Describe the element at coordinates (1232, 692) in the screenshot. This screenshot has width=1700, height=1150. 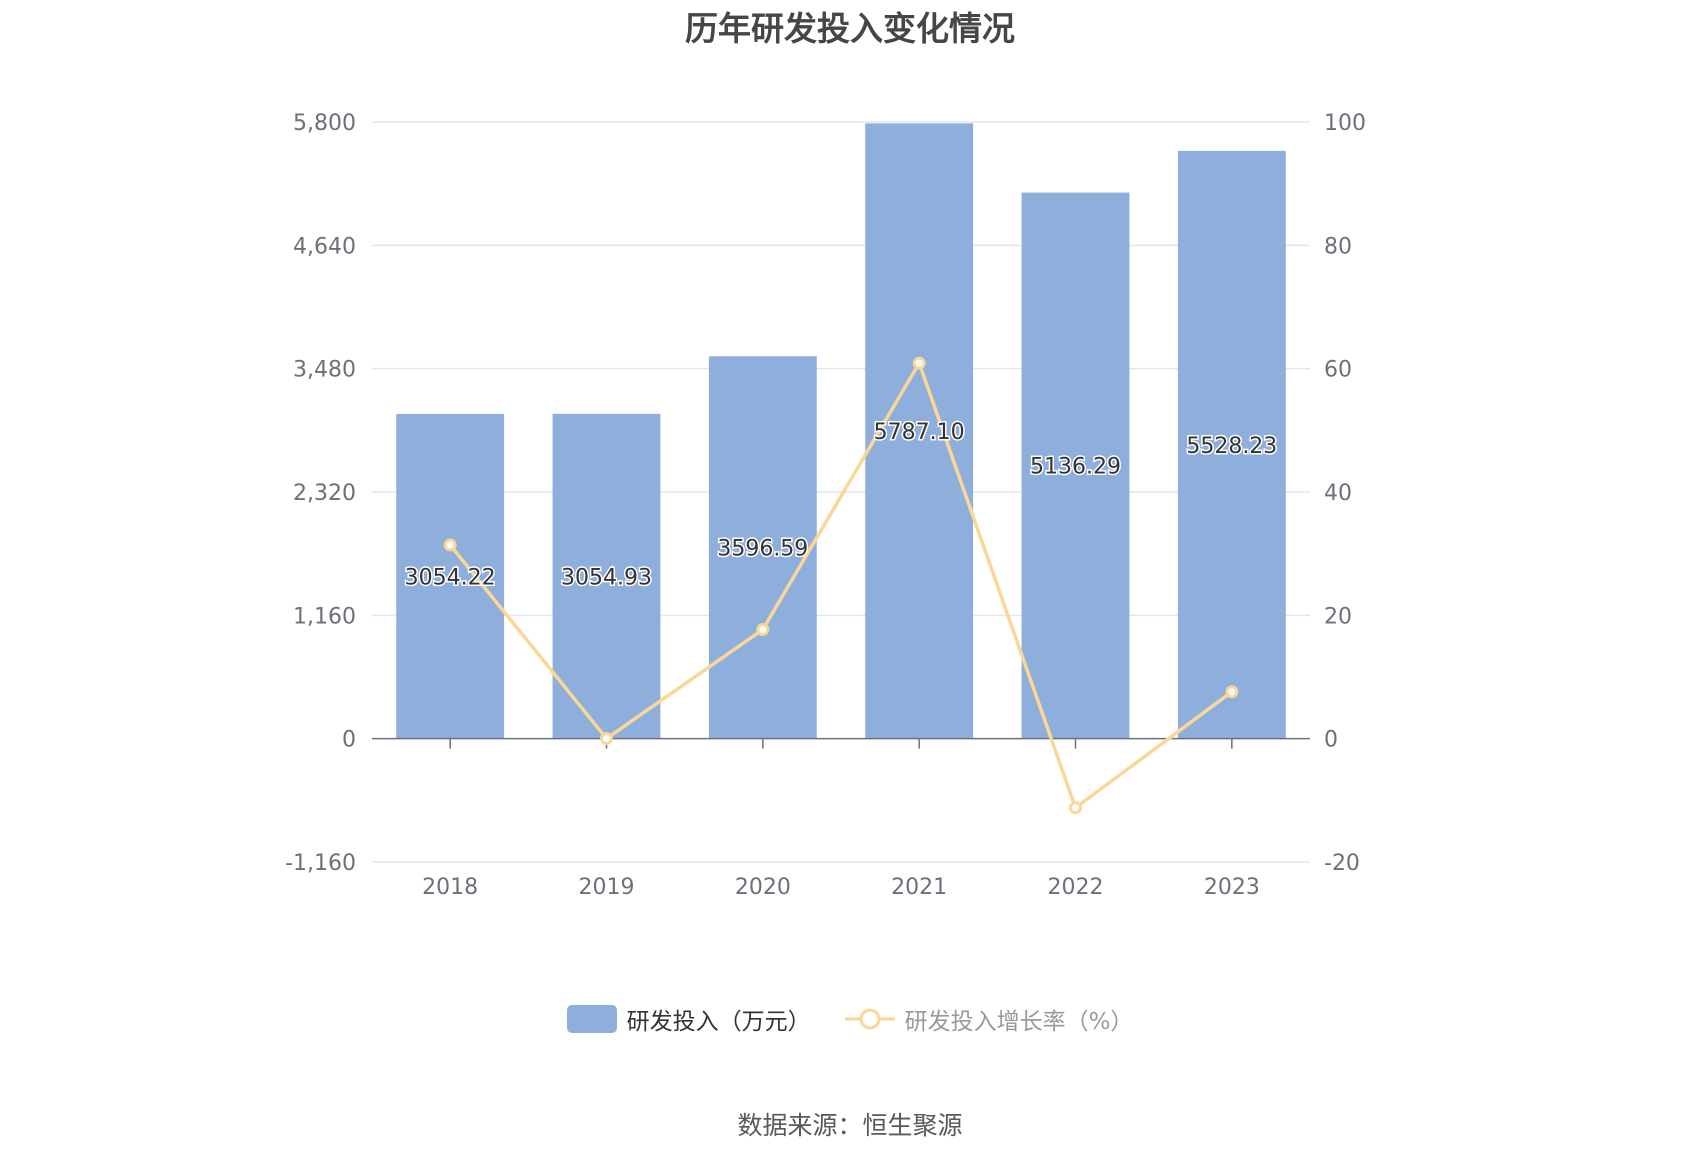
I see `growth-point-2023` at that location.